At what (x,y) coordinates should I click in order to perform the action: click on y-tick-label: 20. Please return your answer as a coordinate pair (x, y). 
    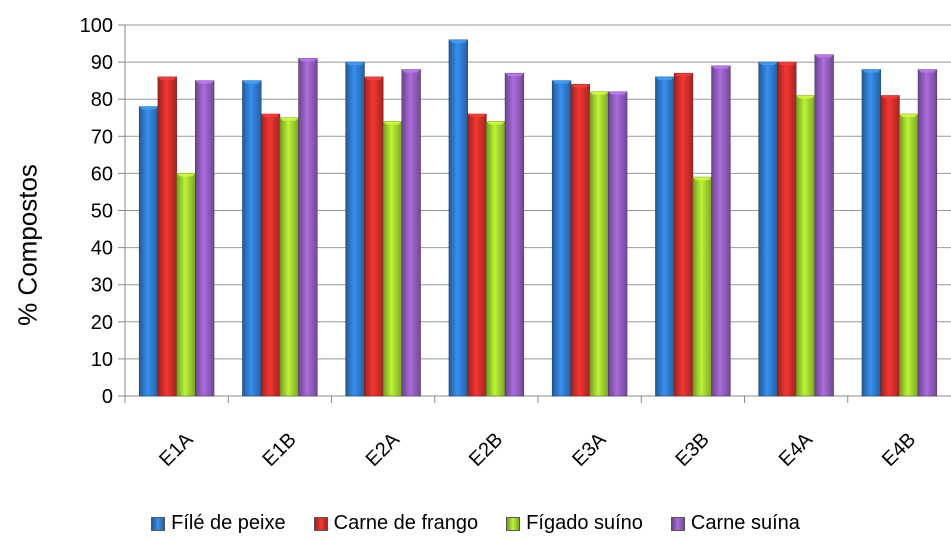
    Looking at the image, I should click on (102, 323).